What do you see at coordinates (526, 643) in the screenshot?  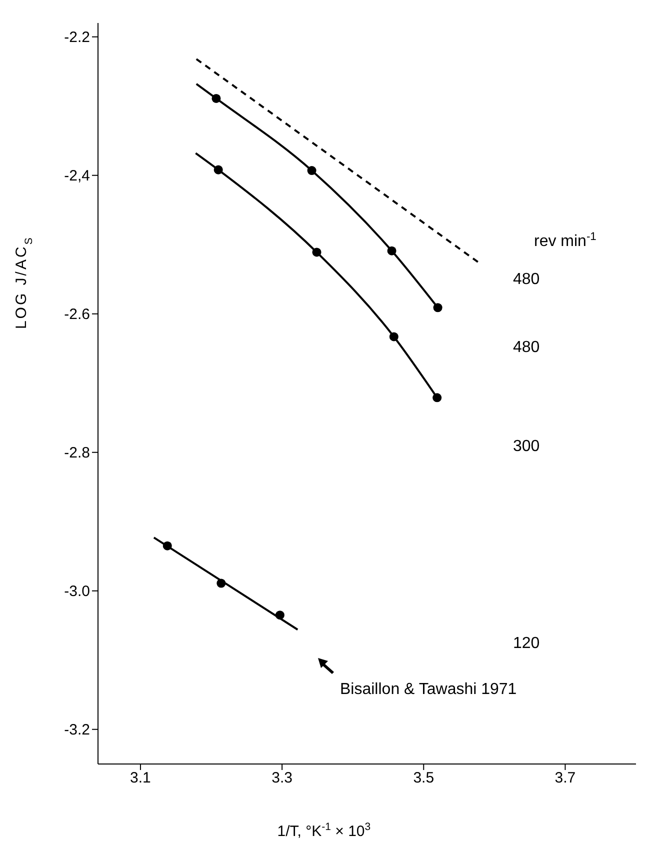 I see `annotation: 120` at bounding box center [526, 643].